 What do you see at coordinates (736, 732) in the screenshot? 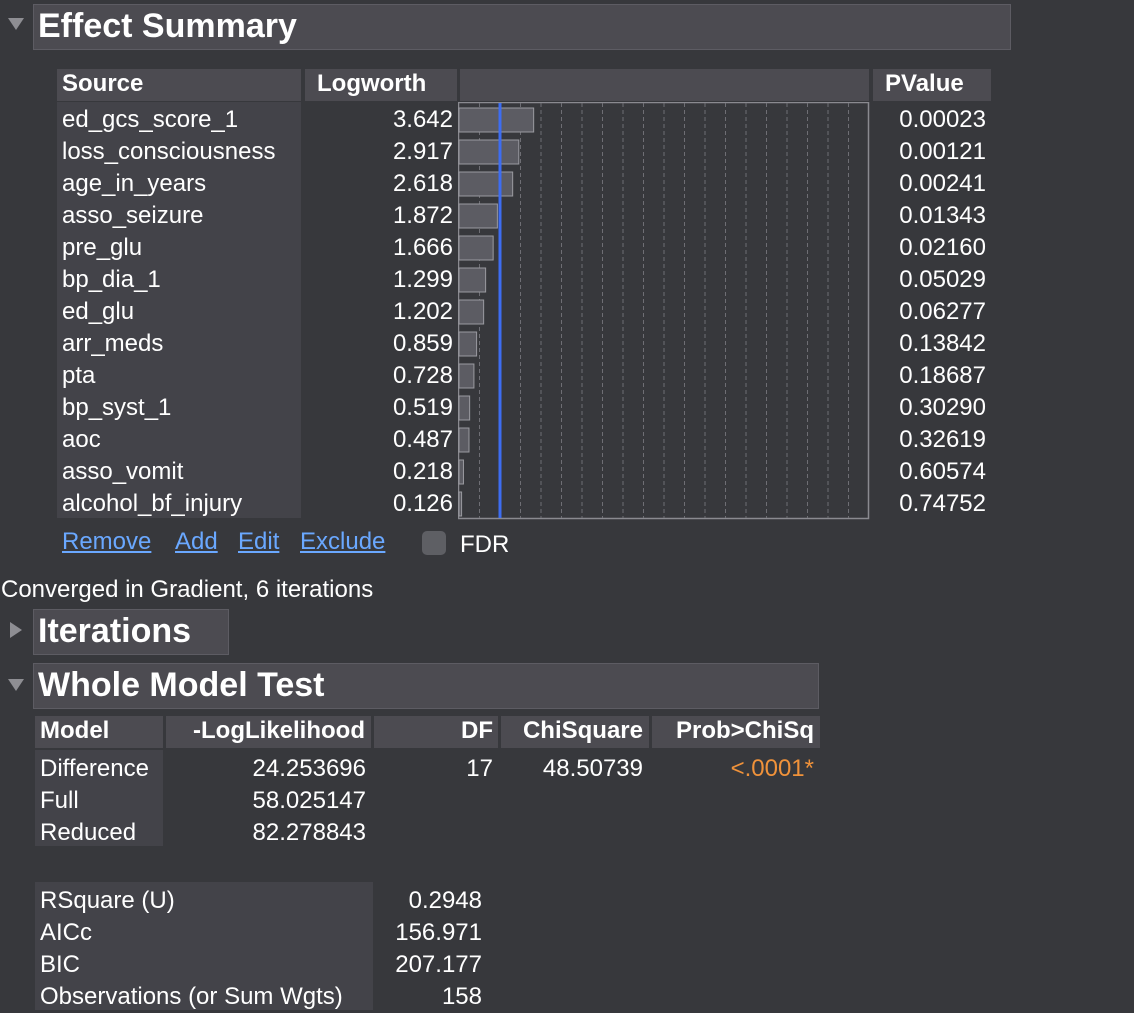
I see `probchisq-column-header: Prob>ChiSq` at bounding box center [736, 732].